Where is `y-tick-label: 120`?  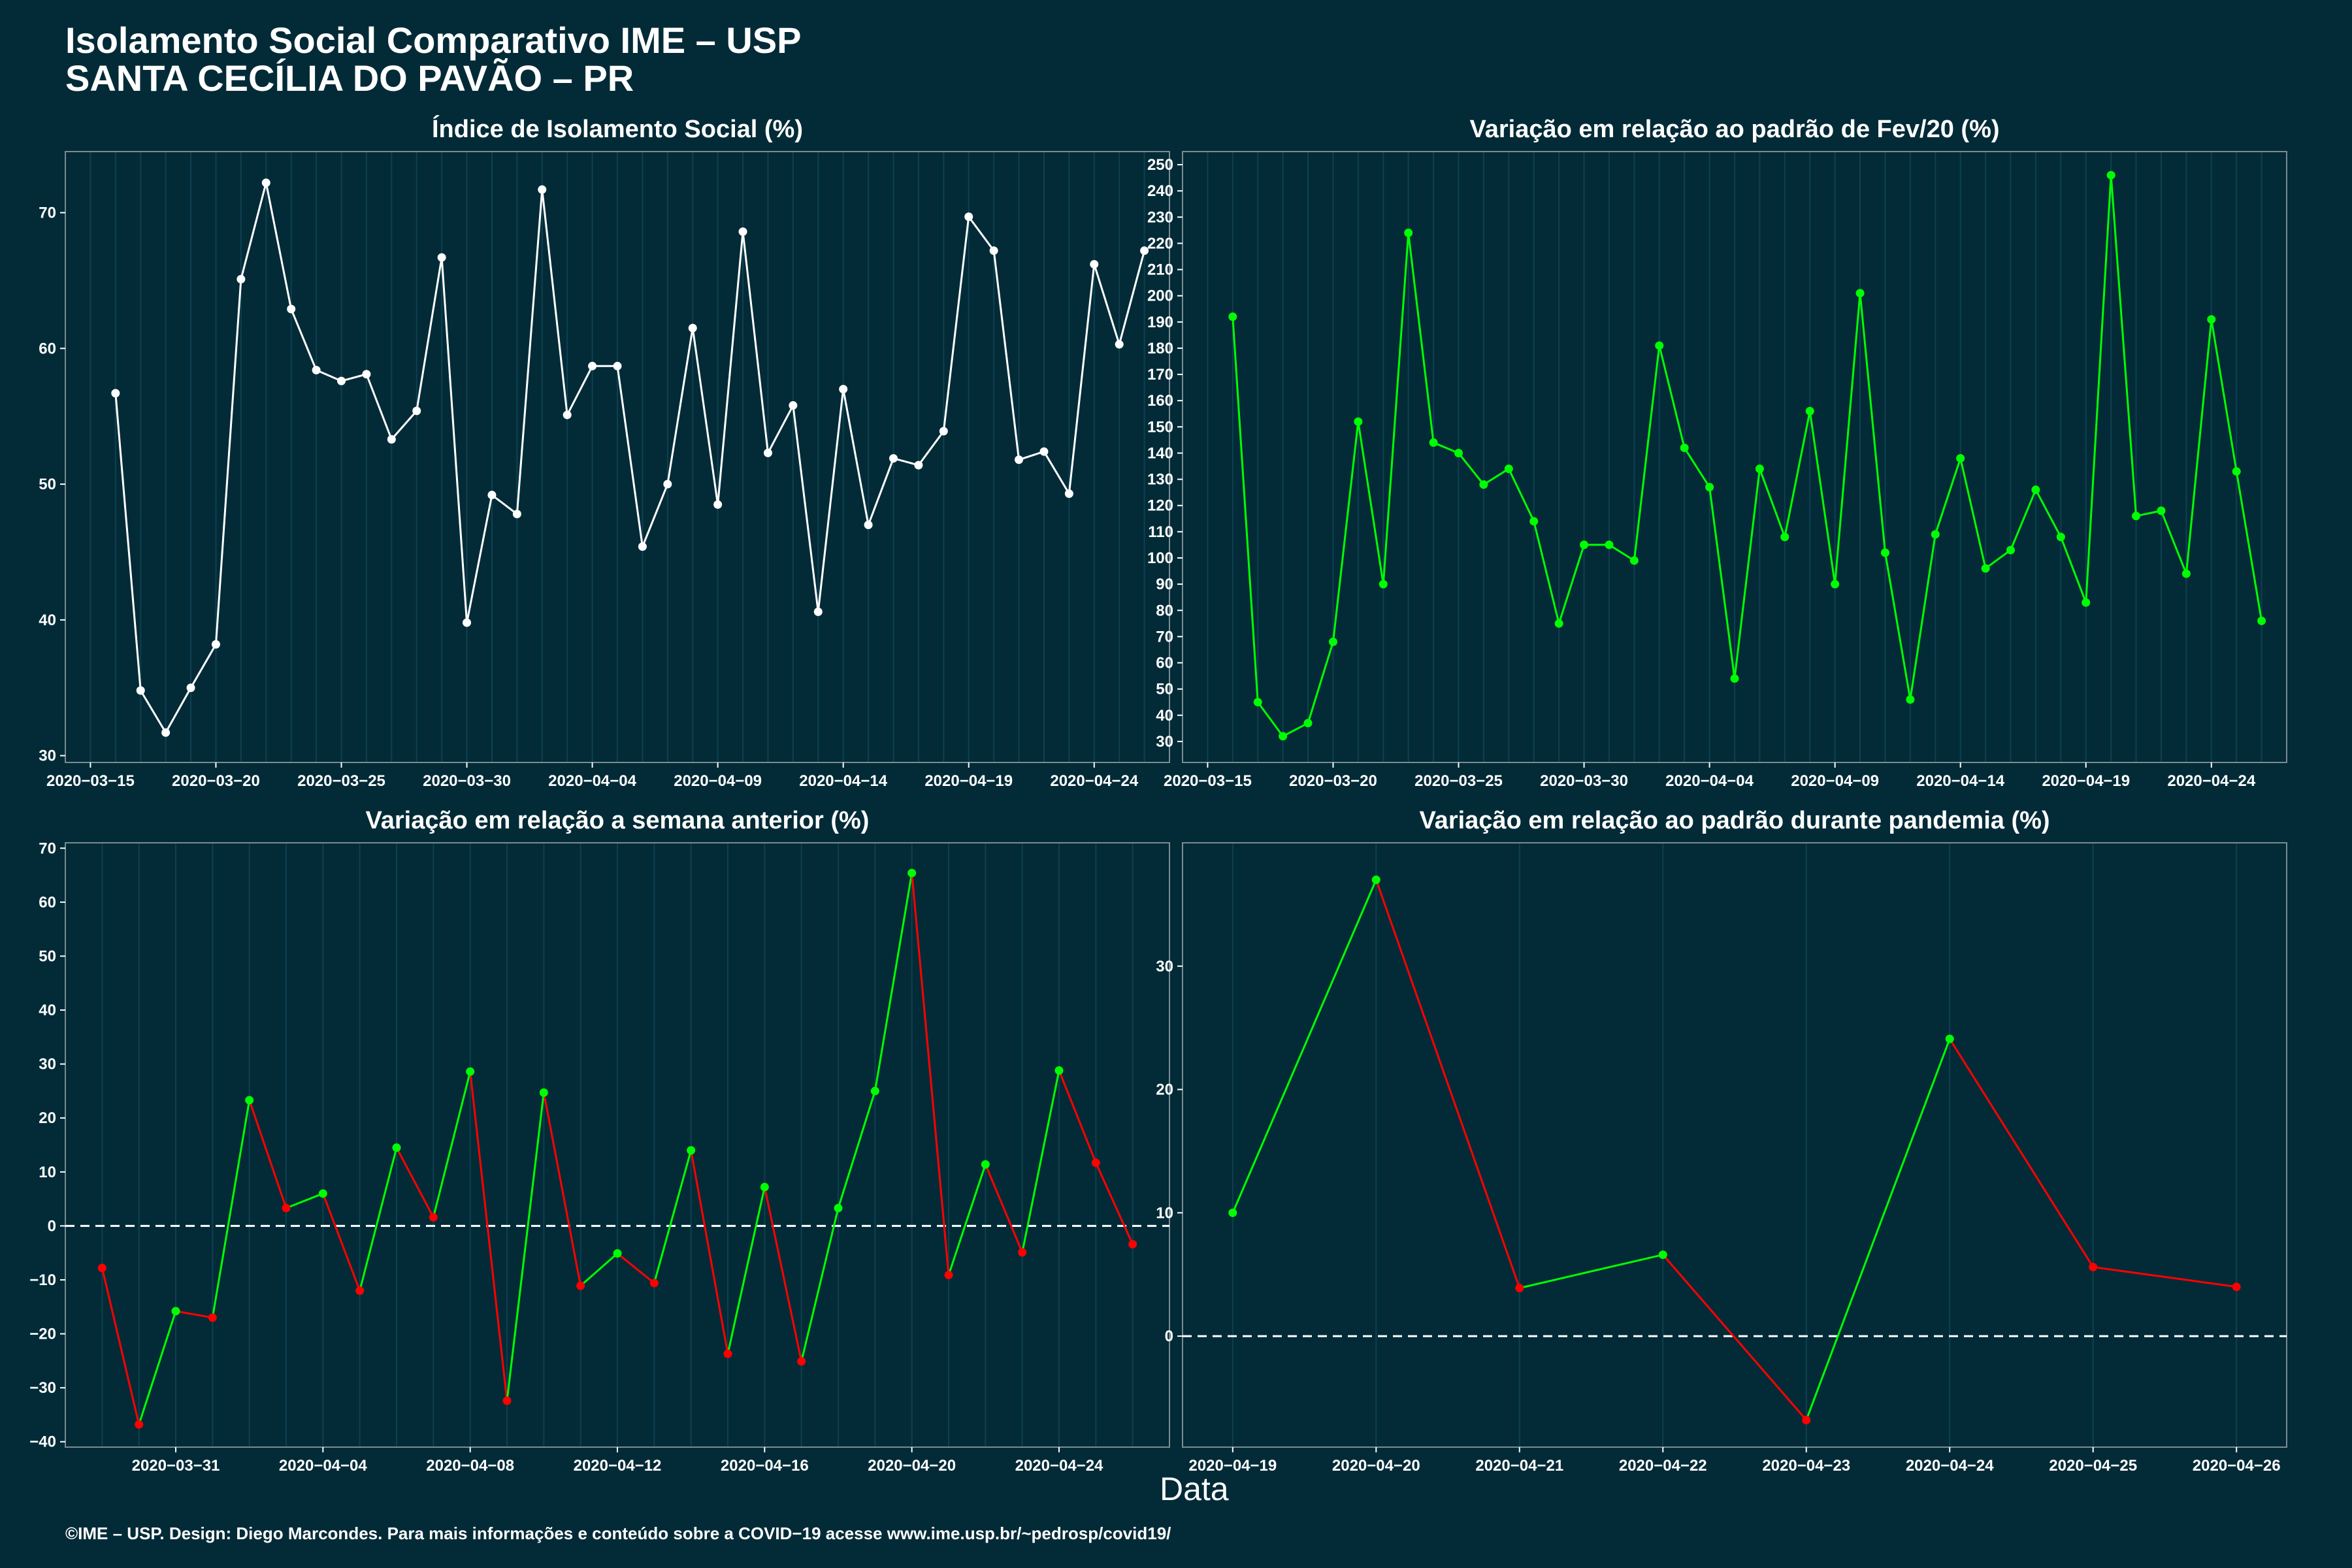 y-tick-label: 120 is located at coordinates (1160, 506).